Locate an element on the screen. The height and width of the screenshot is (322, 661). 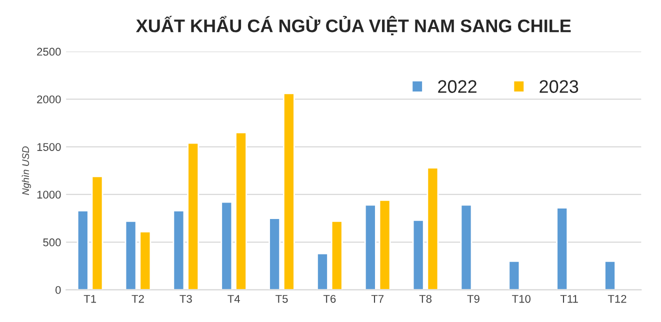
y-axis-title: Nghìn USD is located at coordinates (26, 170).